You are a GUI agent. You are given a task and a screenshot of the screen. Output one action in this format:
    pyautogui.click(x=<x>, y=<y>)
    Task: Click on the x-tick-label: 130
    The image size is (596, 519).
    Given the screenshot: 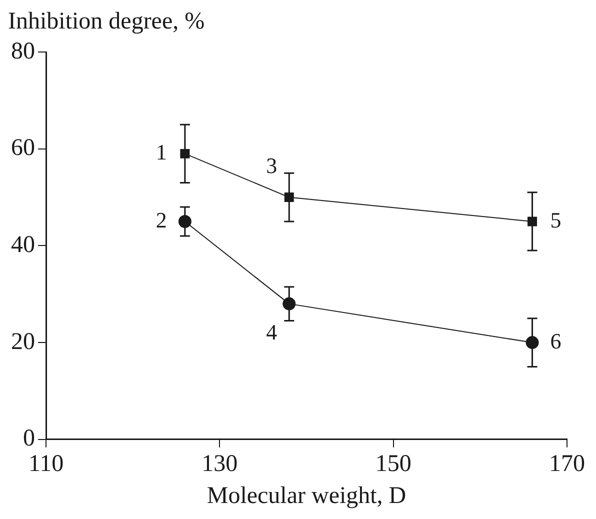 What is the action you would take?
    pyautogui.click(x=220, y=464)
    